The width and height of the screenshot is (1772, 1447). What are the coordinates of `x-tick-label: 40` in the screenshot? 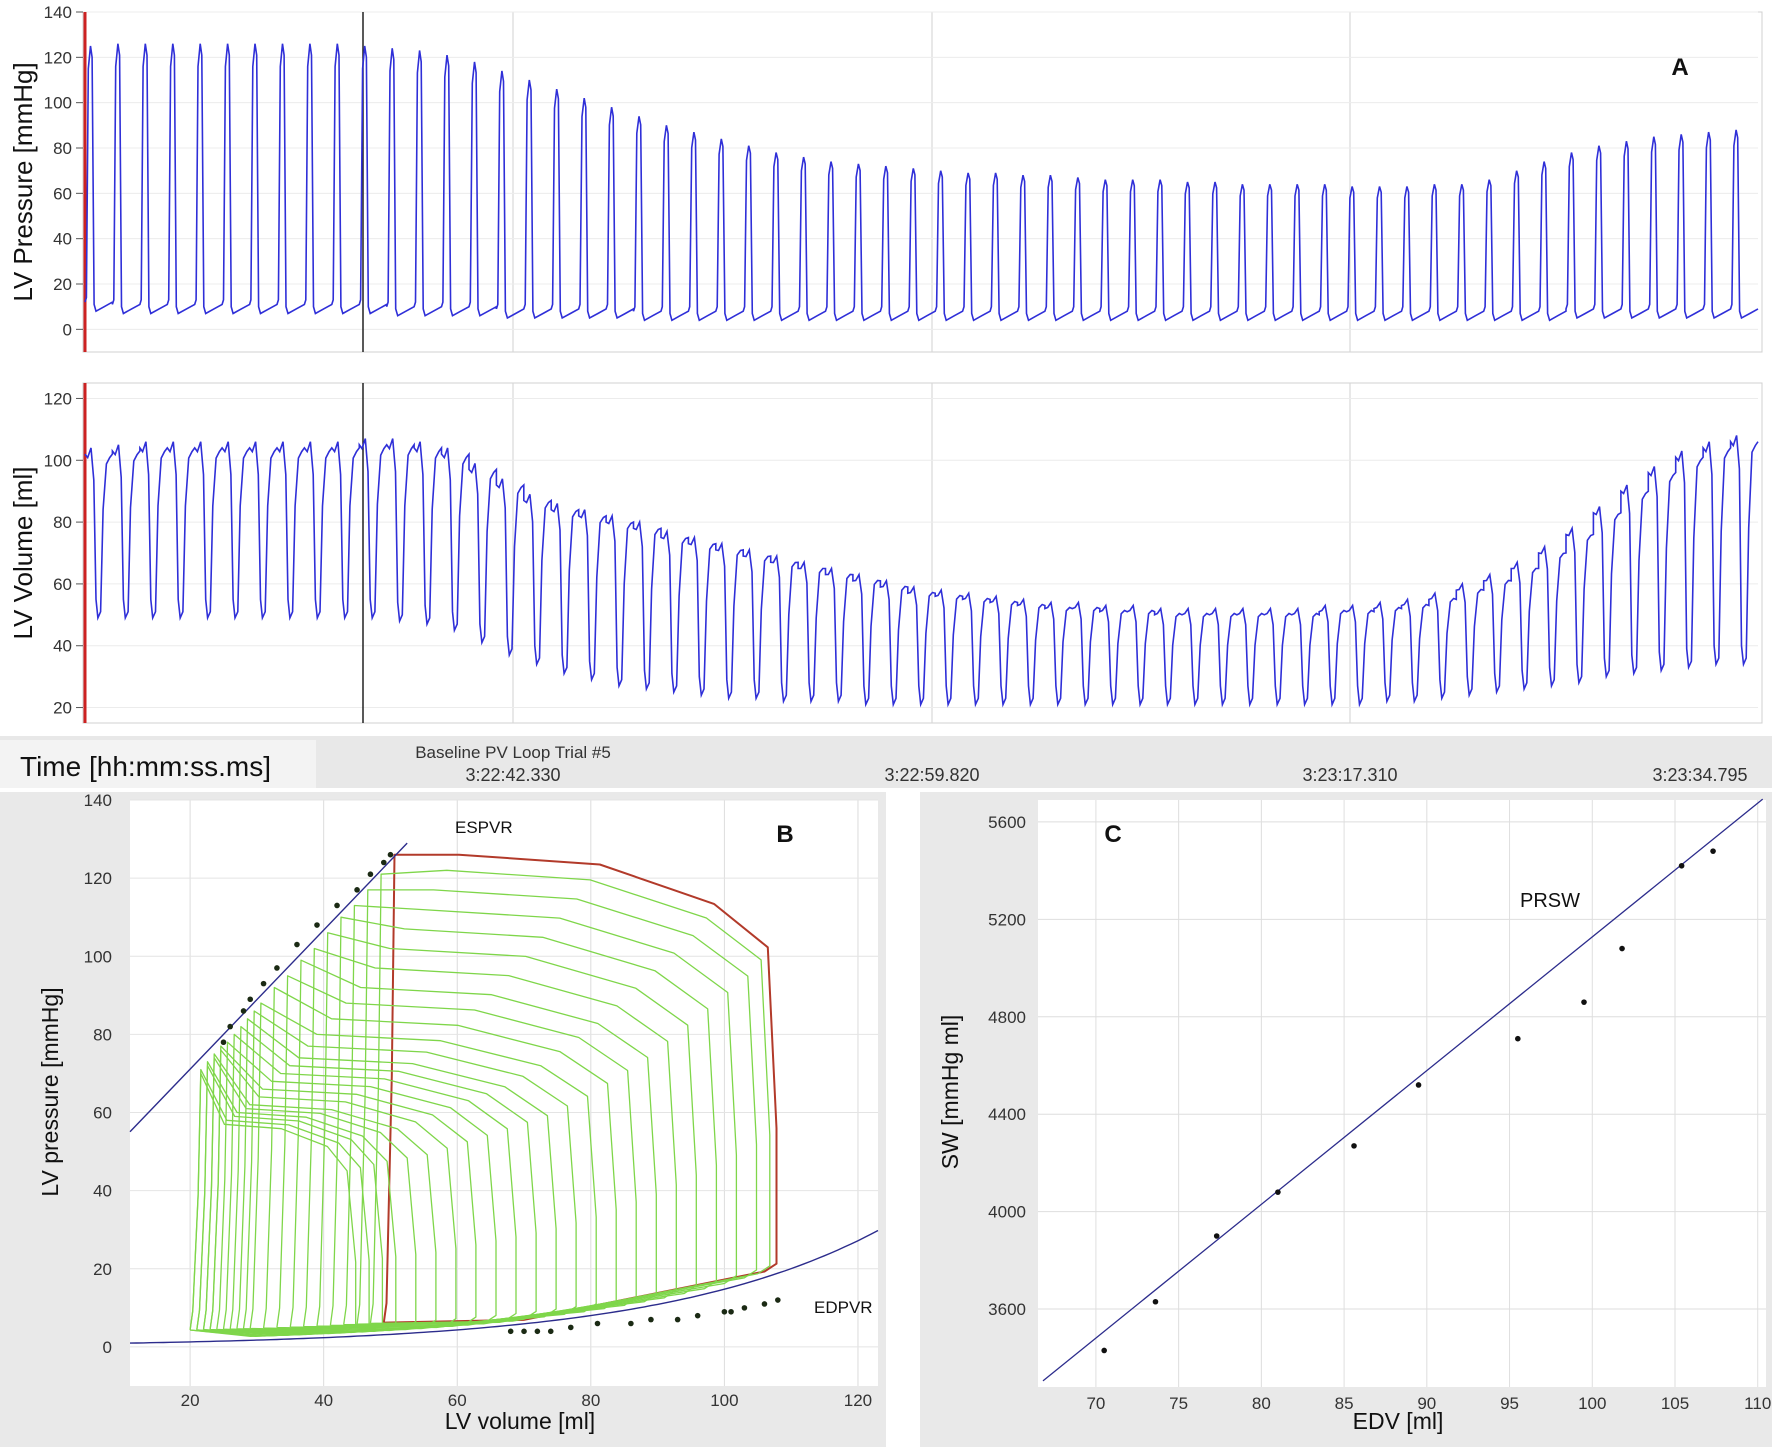 It's located at (323, 1400).